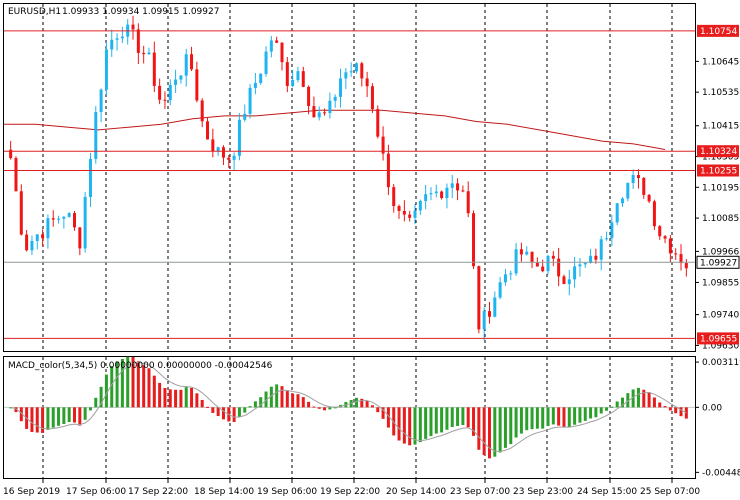 This screenshot has height=500, width=740. I want to click on level-tag-label: 1.10754, so click(718, 32).